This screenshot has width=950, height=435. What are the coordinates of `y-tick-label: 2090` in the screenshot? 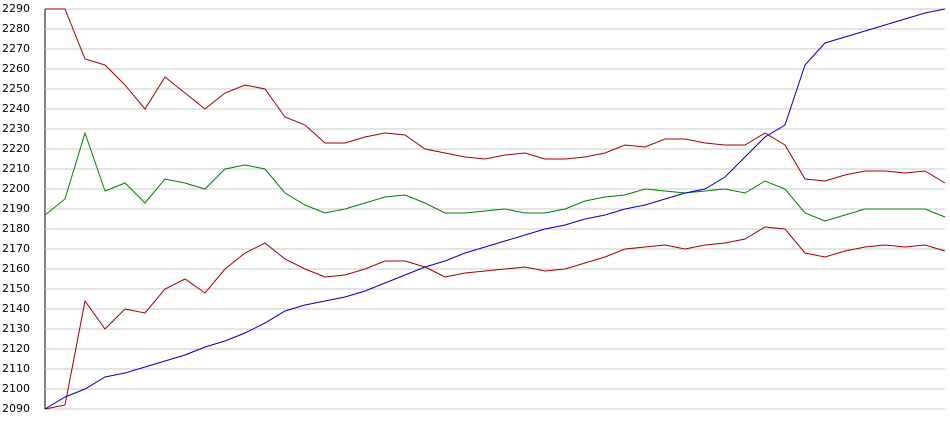 It's located at (16, 408).